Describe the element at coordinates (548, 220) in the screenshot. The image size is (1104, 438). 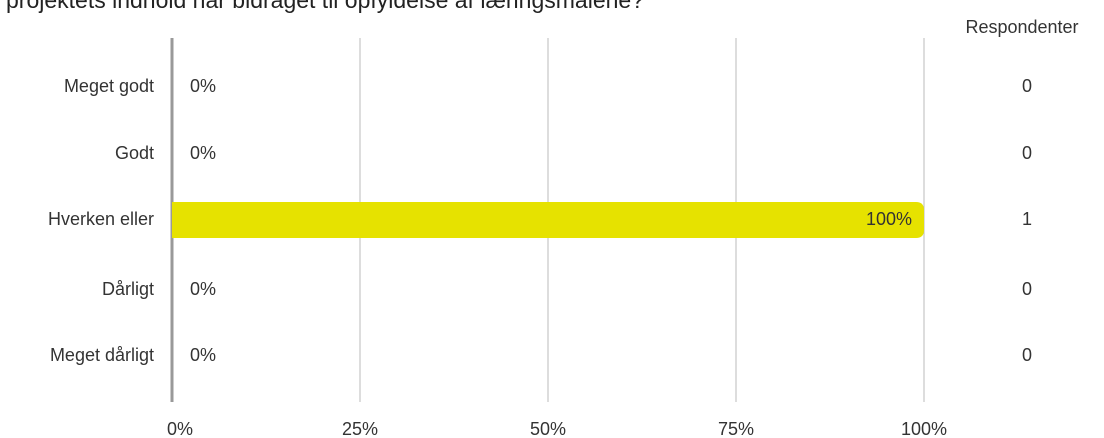
I see `bar` at that location.